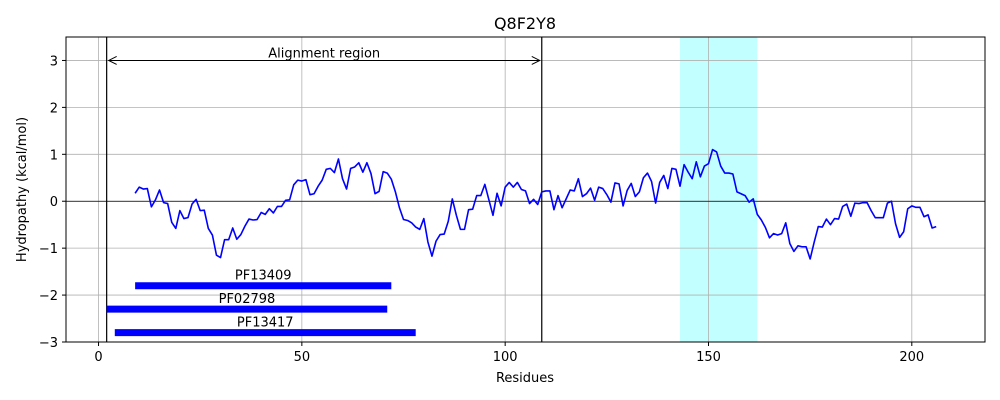 This screenshot has width=1000, height=400. What do you see at coordinates (719, 189) in the screenshot?
I see `highlight-region` at bounding box center [719, 189].